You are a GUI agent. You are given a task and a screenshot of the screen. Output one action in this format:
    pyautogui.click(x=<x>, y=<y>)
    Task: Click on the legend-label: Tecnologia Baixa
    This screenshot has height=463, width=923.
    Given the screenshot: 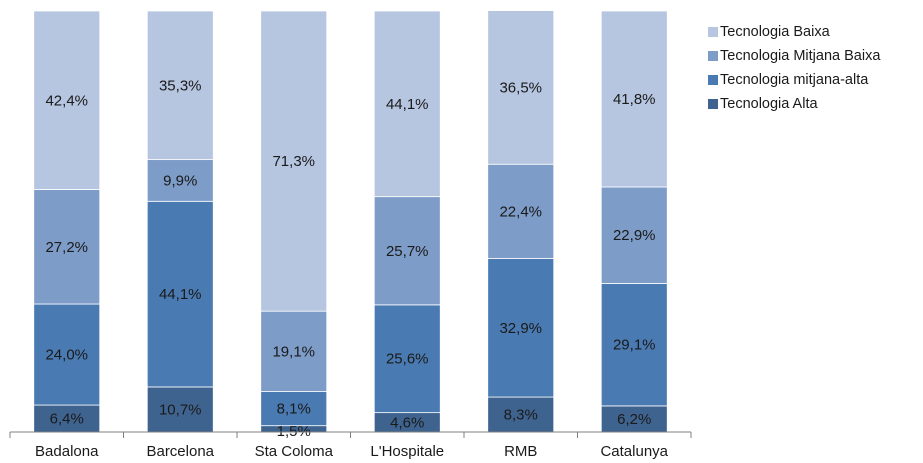 What is the action you would take?
    pyautogui.click(x=775, y=32)
    